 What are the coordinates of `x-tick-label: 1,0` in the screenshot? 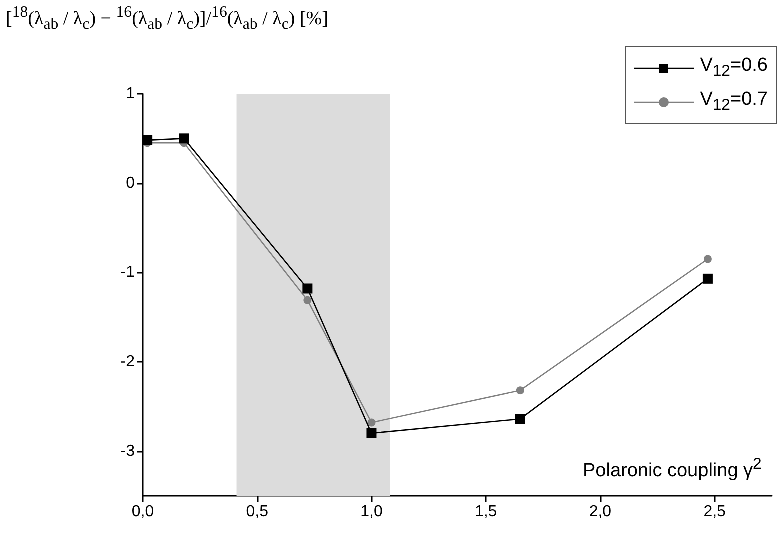 It's located at (371, 512).